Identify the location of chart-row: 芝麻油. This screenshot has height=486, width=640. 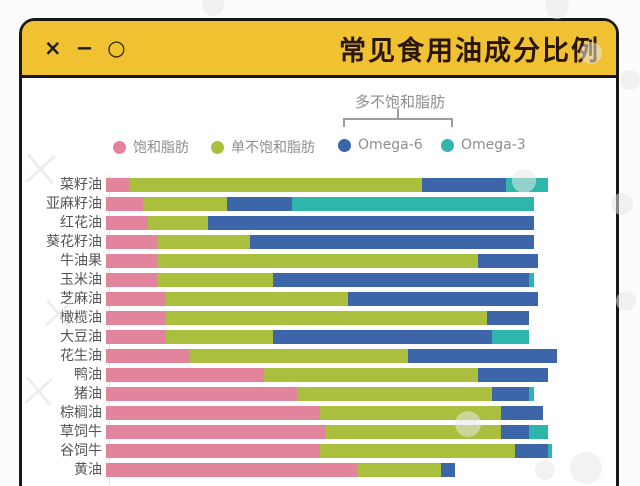
(319, 299).